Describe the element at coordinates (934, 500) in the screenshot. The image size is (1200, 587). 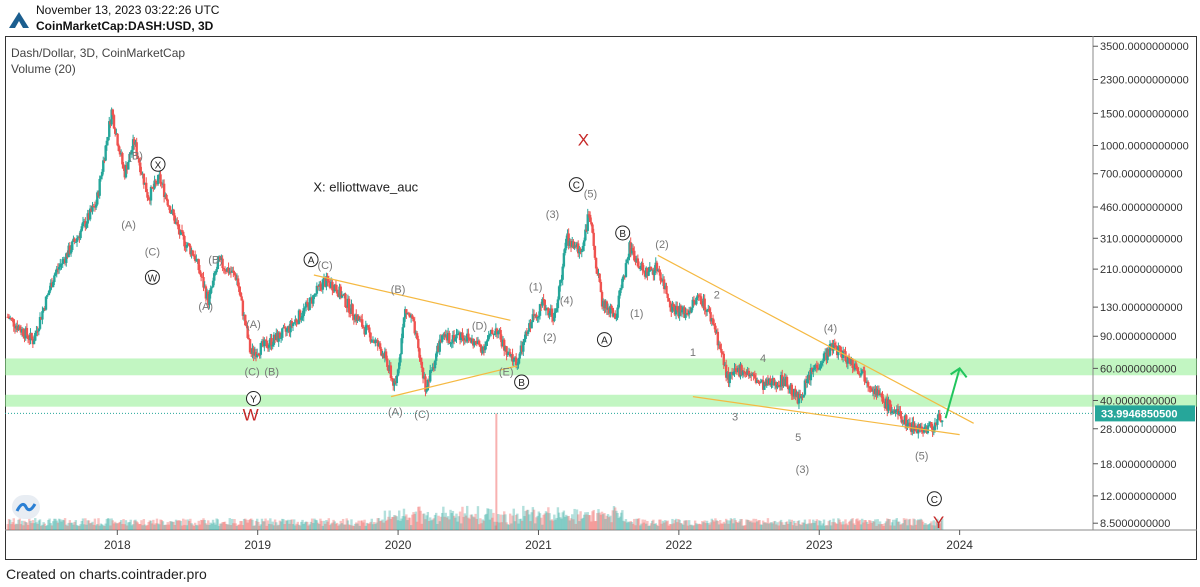
I see `wave-label: C` at that location.